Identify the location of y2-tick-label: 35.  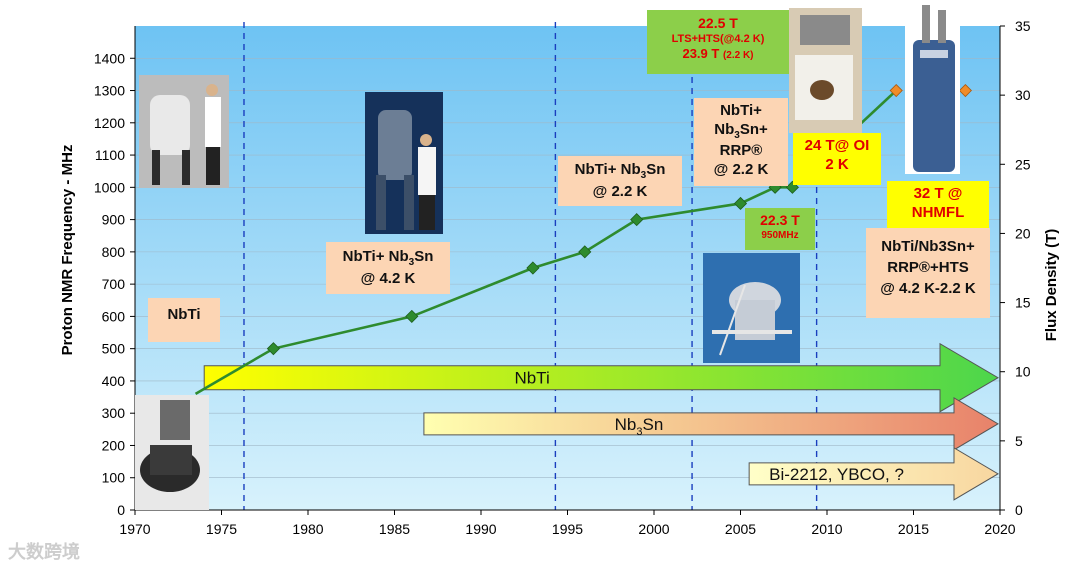
(1023, 26).